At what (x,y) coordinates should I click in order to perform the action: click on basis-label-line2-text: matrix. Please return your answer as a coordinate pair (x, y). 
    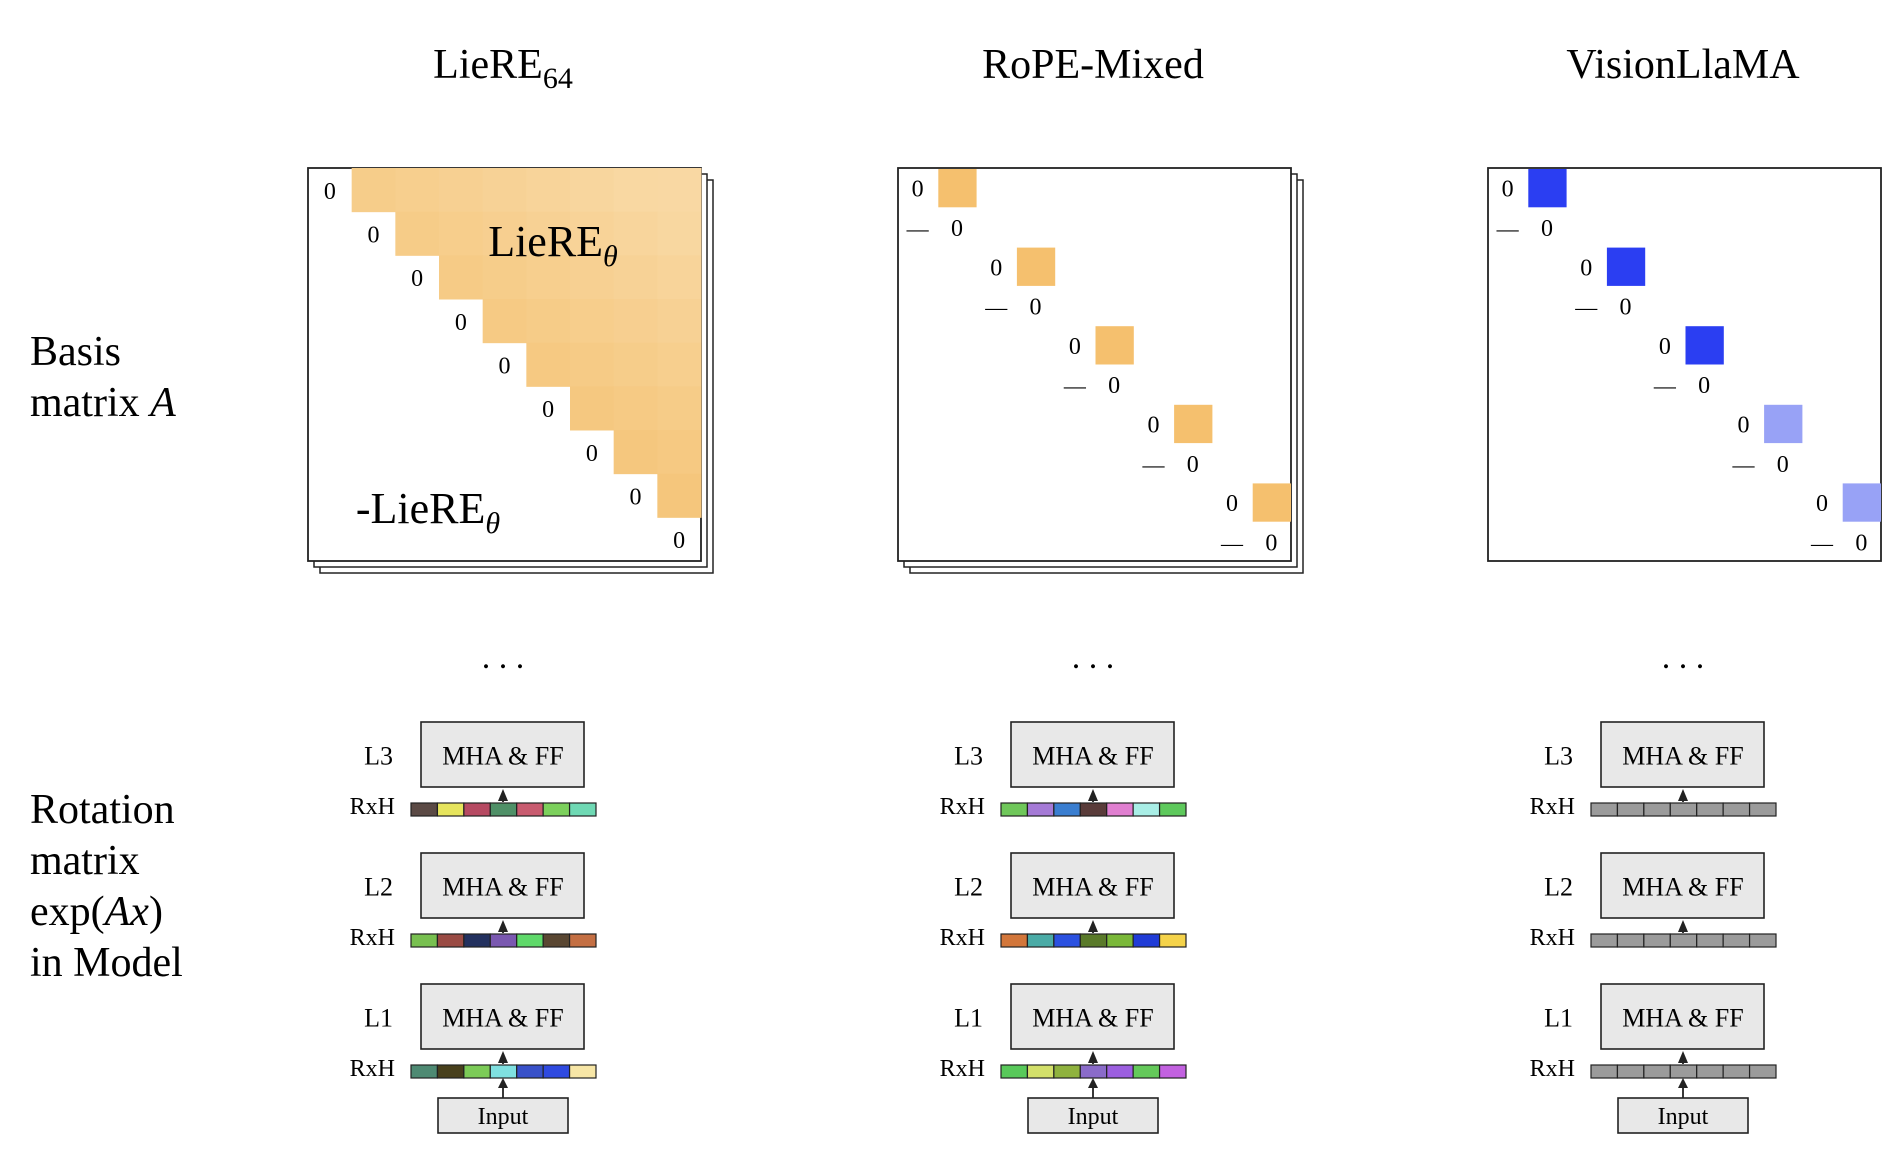
    Looking at the image, I should click on (90, 403).